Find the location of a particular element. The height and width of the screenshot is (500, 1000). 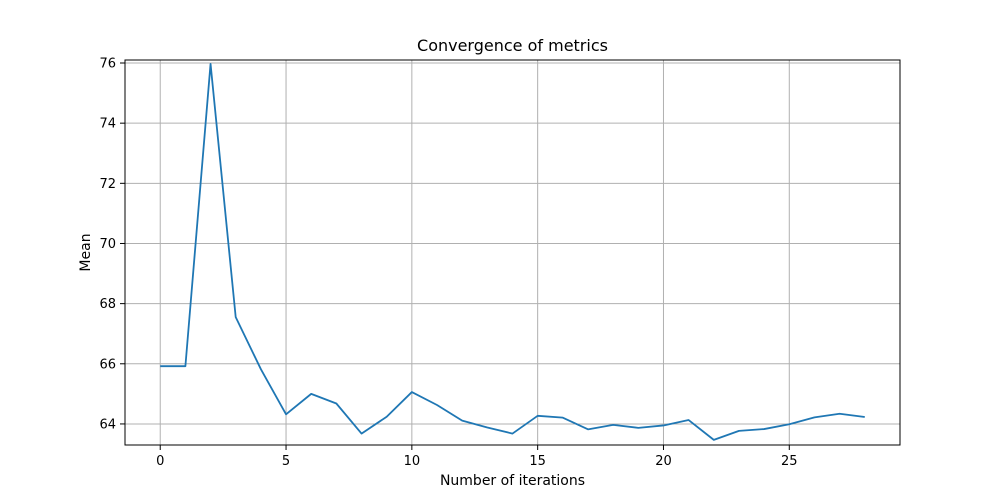

chart-title: Convergence of metrics is located at coordinates (512, 45).